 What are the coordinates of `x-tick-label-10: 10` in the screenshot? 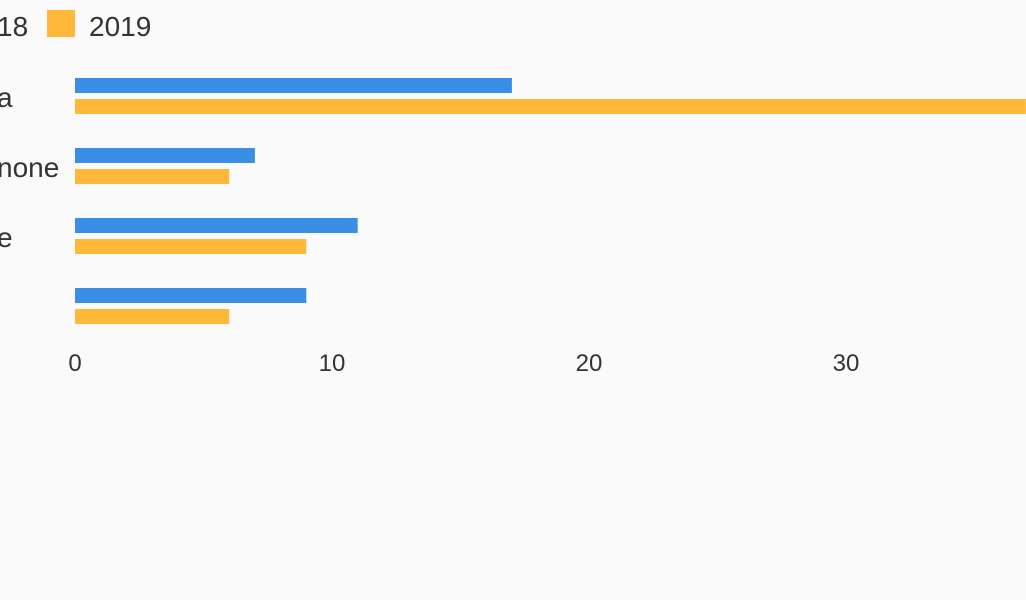 It's located at (332, 363).